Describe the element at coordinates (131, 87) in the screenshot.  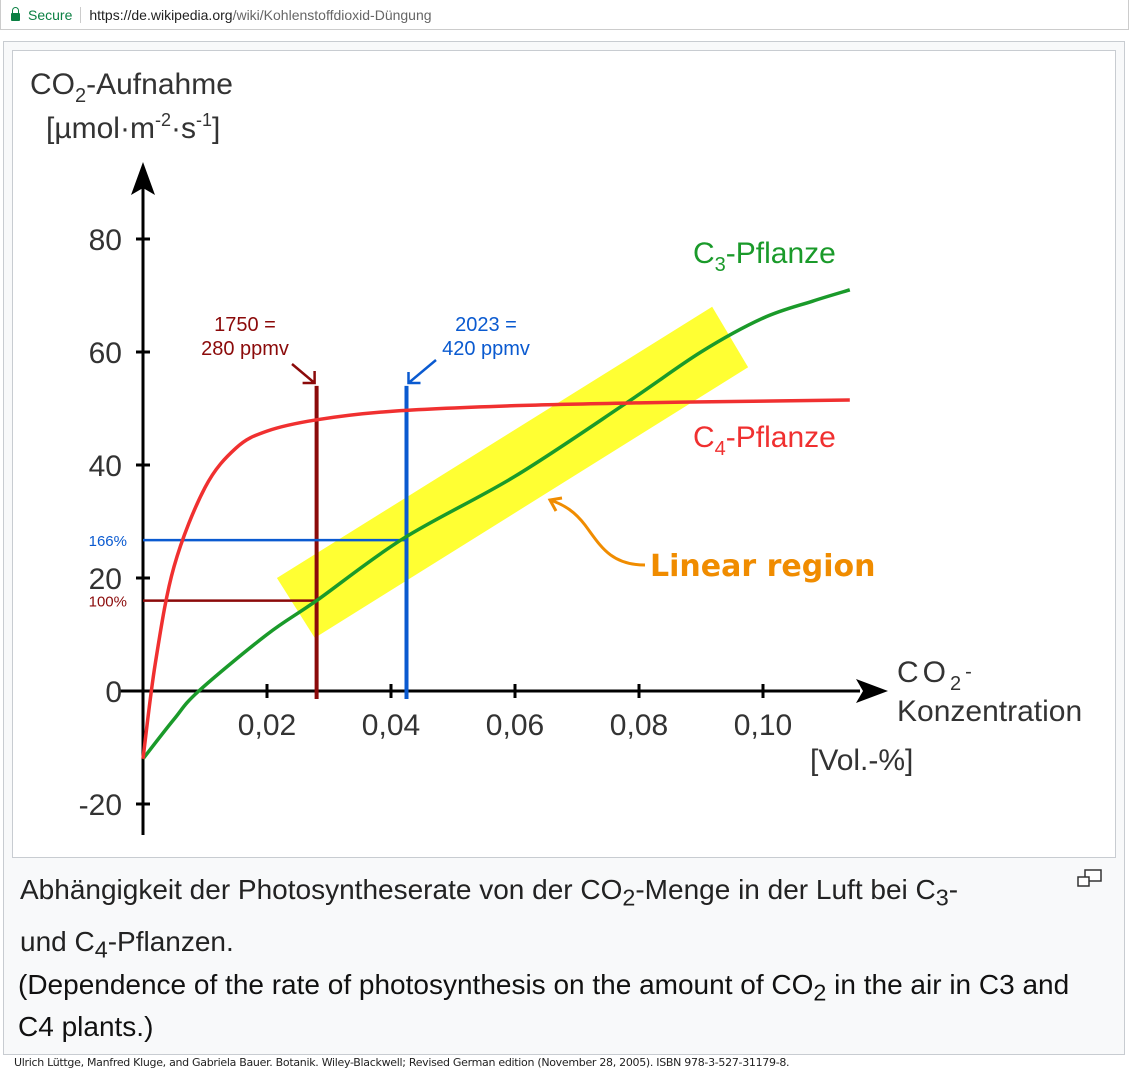
I see `y-axis-label: CO2-Aufnahme` at that location.